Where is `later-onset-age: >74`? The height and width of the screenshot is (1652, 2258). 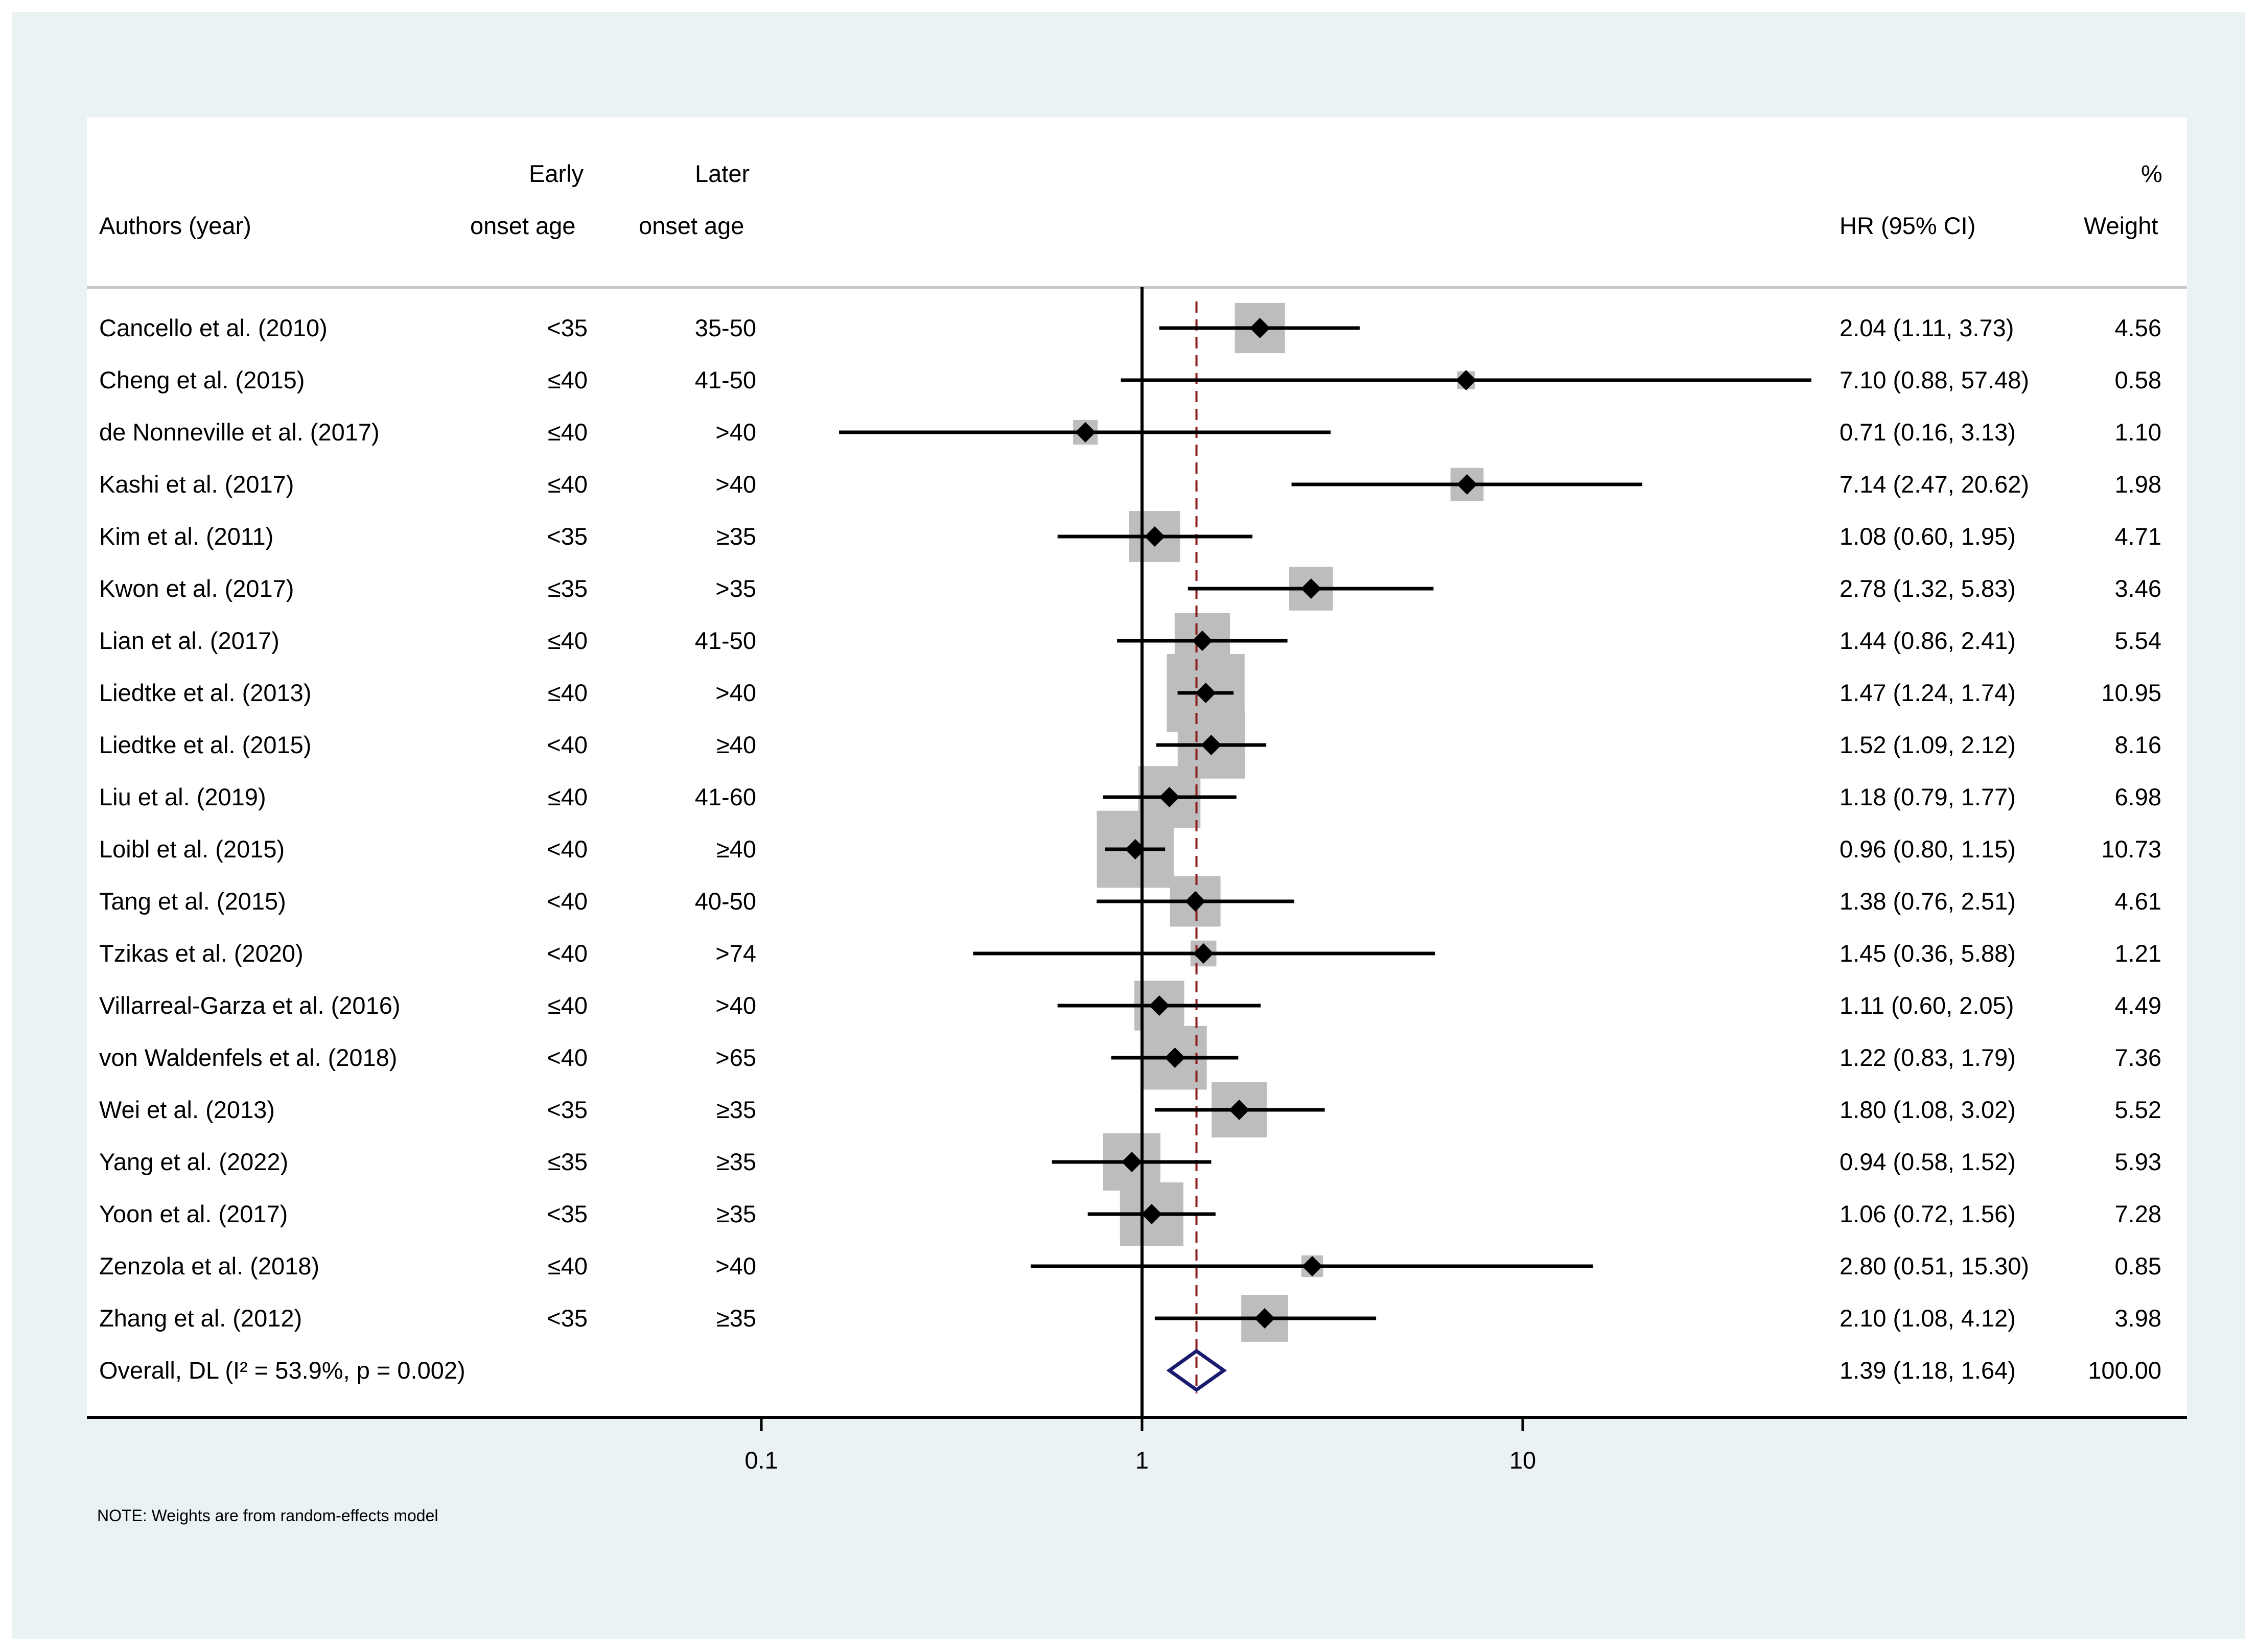 later-onset-age: >74 is located at coordinates (735, 954).